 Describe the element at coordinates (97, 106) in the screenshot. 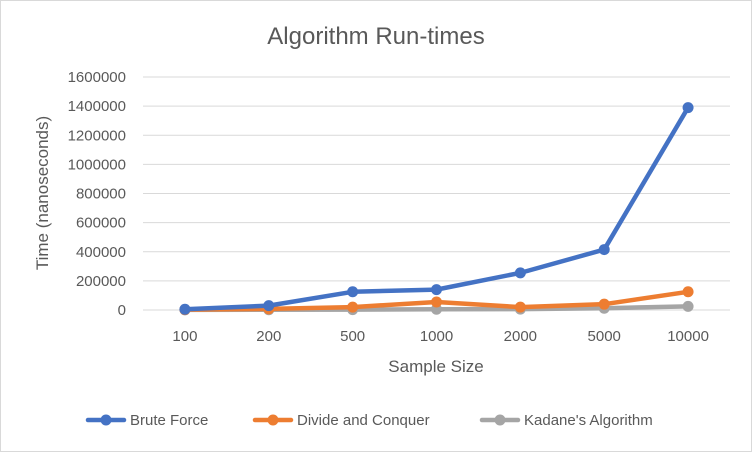

I see `y-tick-label: 1400000` at that location.